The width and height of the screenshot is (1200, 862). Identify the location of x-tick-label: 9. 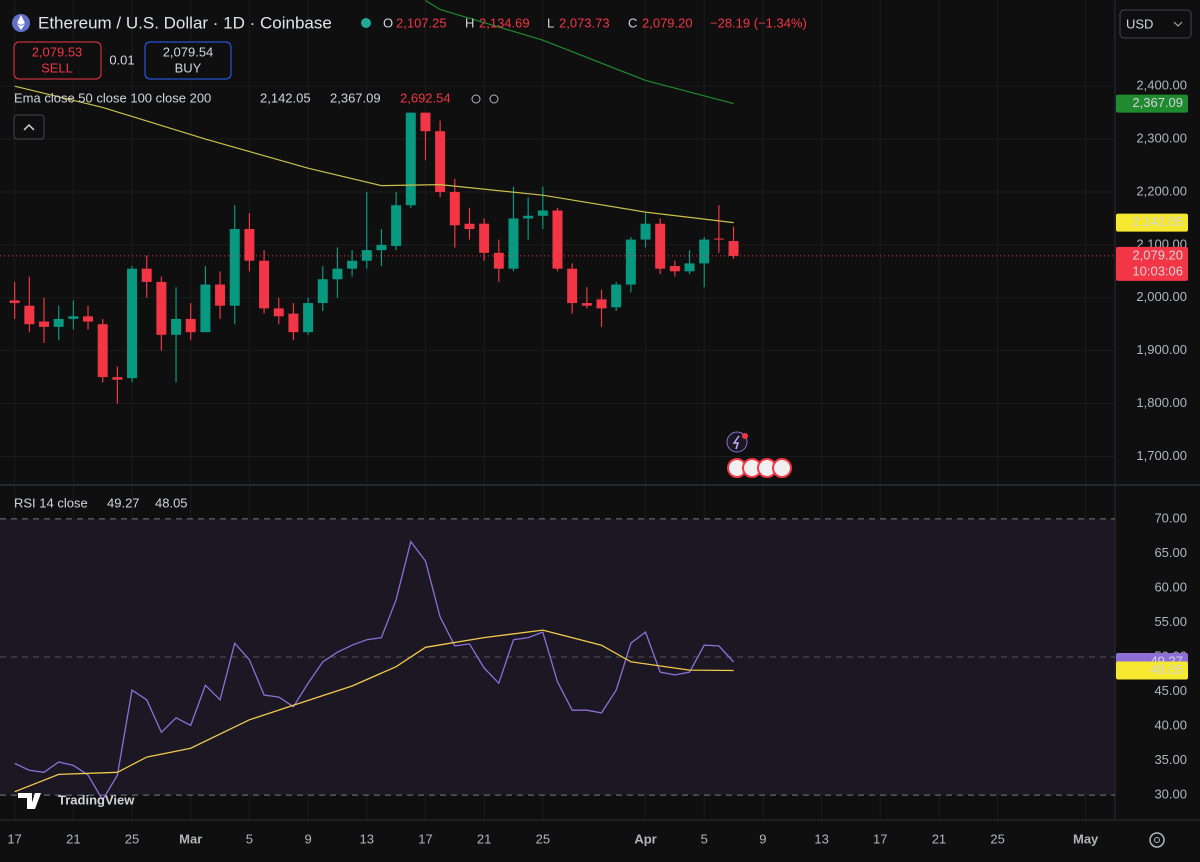
(762, 838).